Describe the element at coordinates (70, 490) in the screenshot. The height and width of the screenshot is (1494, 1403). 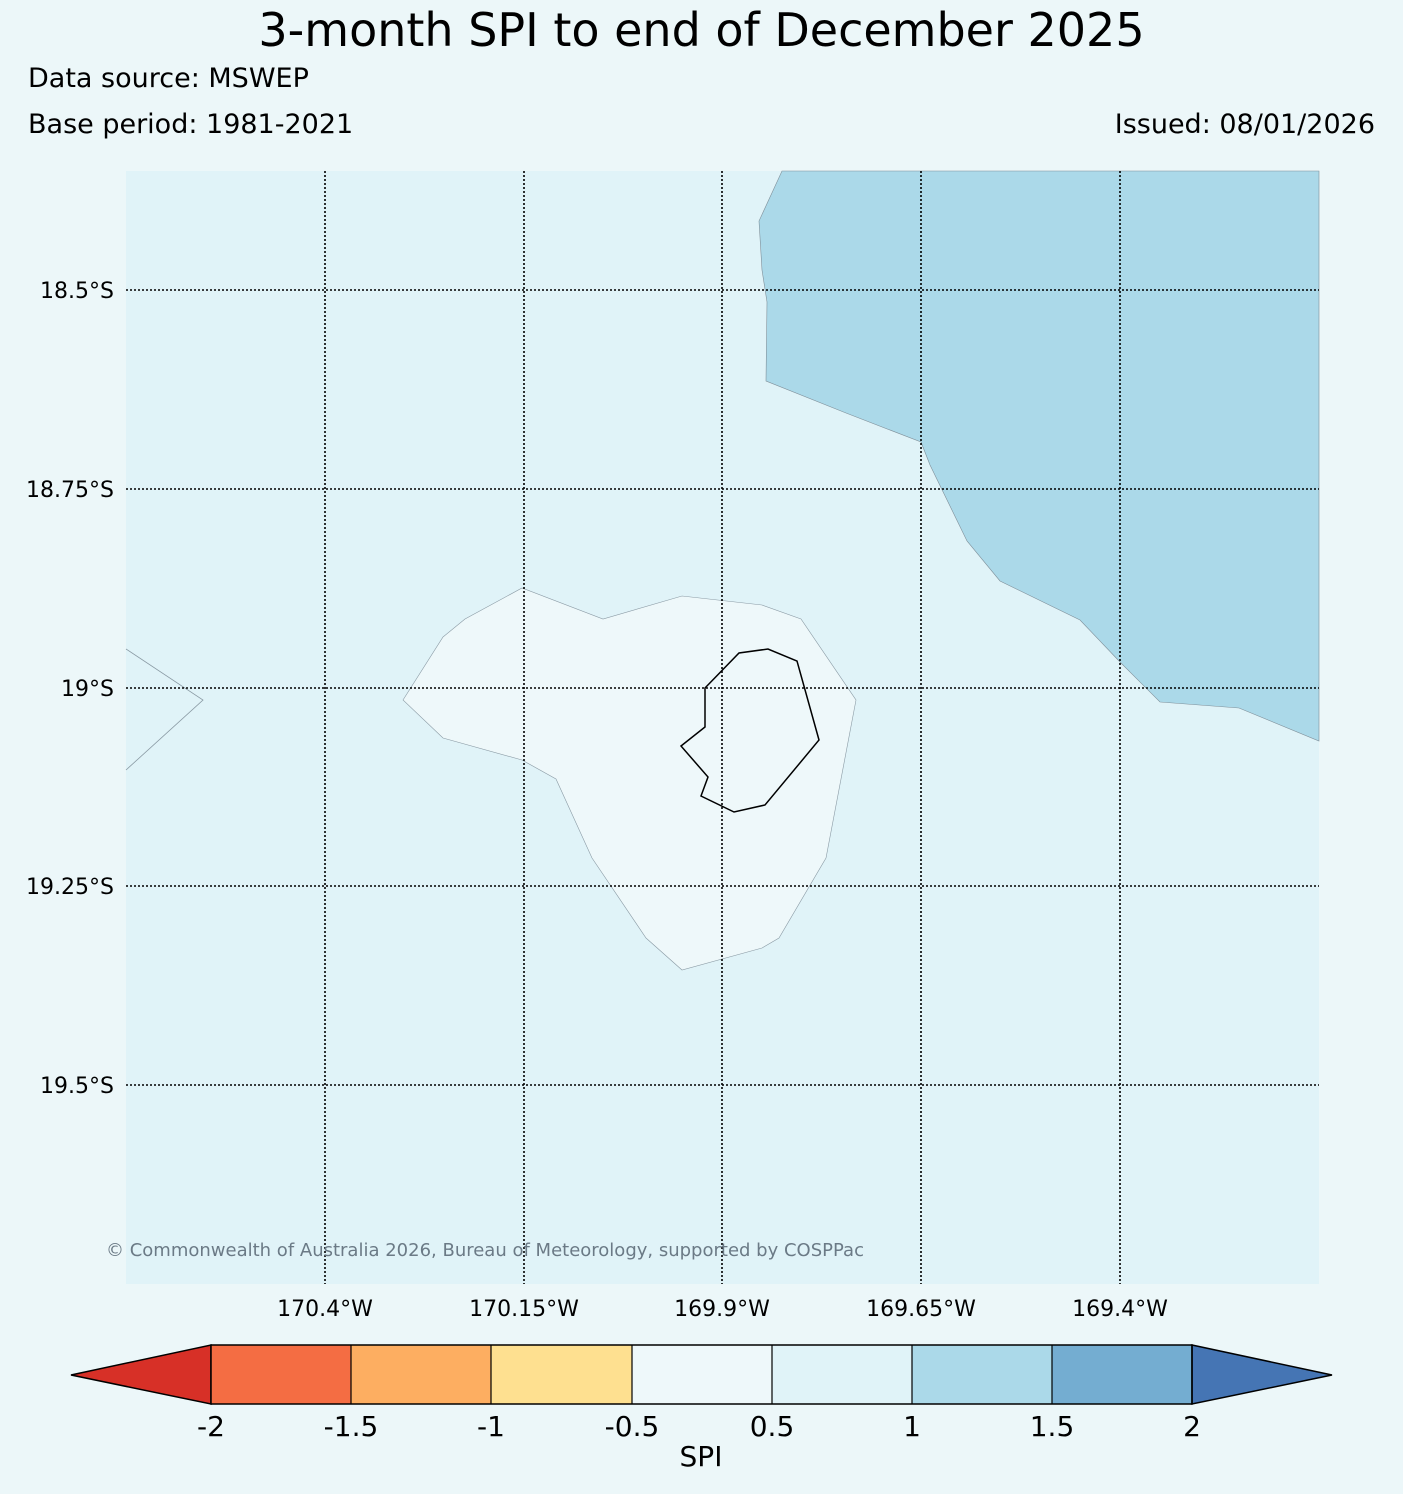
I see `lat-label: 18.75°S` at that location.